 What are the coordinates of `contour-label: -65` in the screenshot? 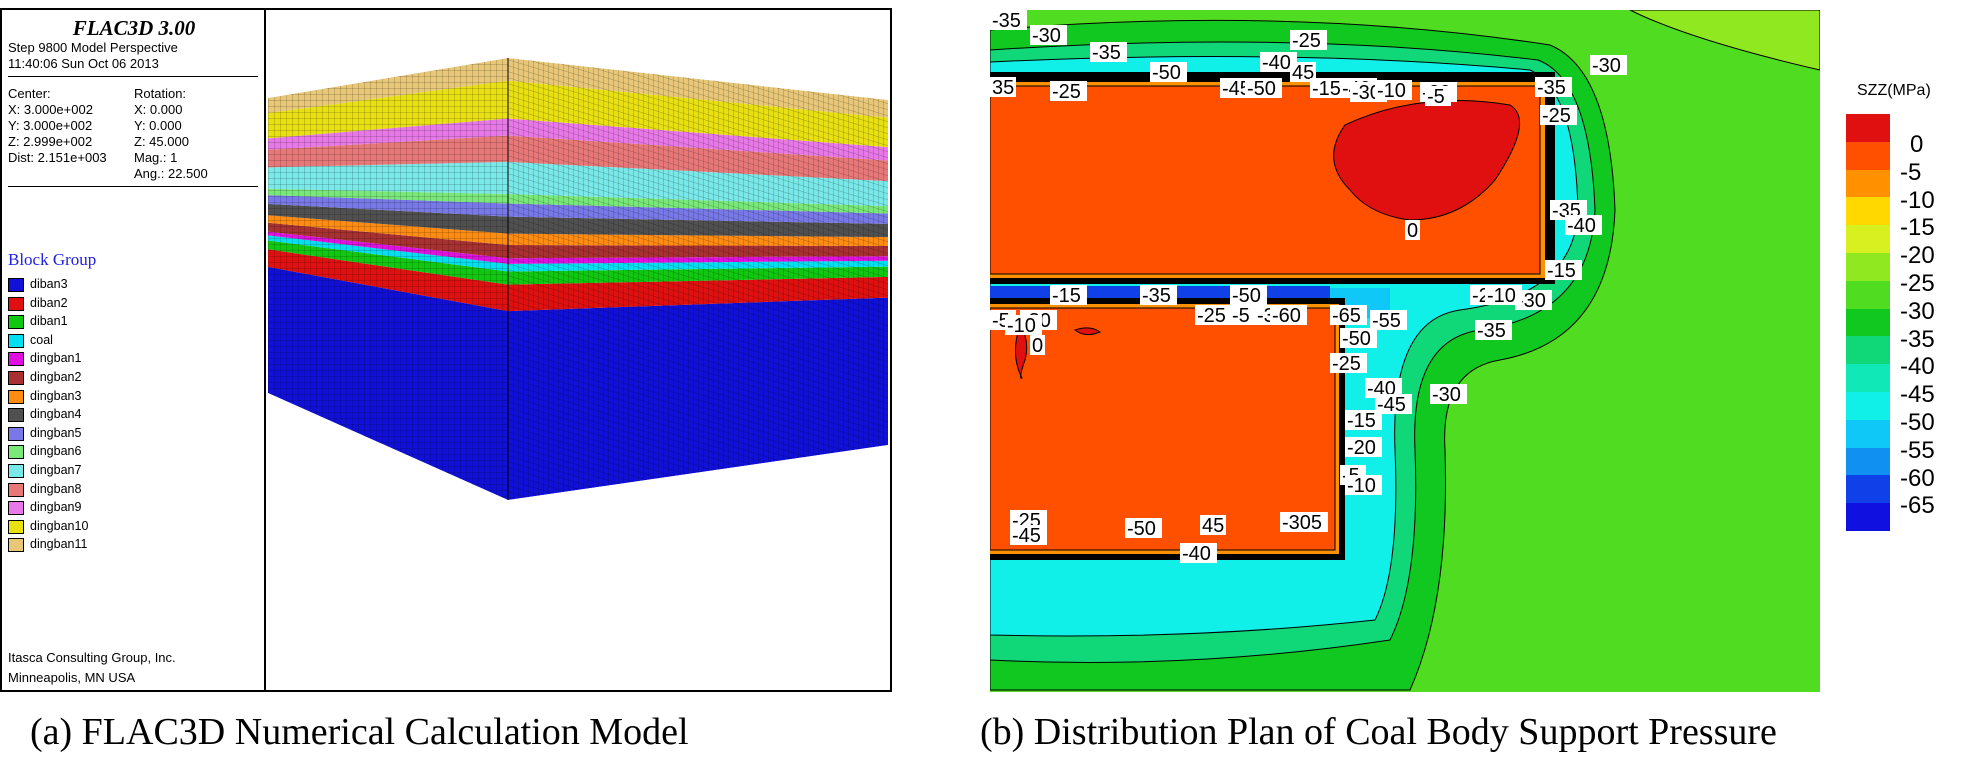 It's located at (1348, 316).